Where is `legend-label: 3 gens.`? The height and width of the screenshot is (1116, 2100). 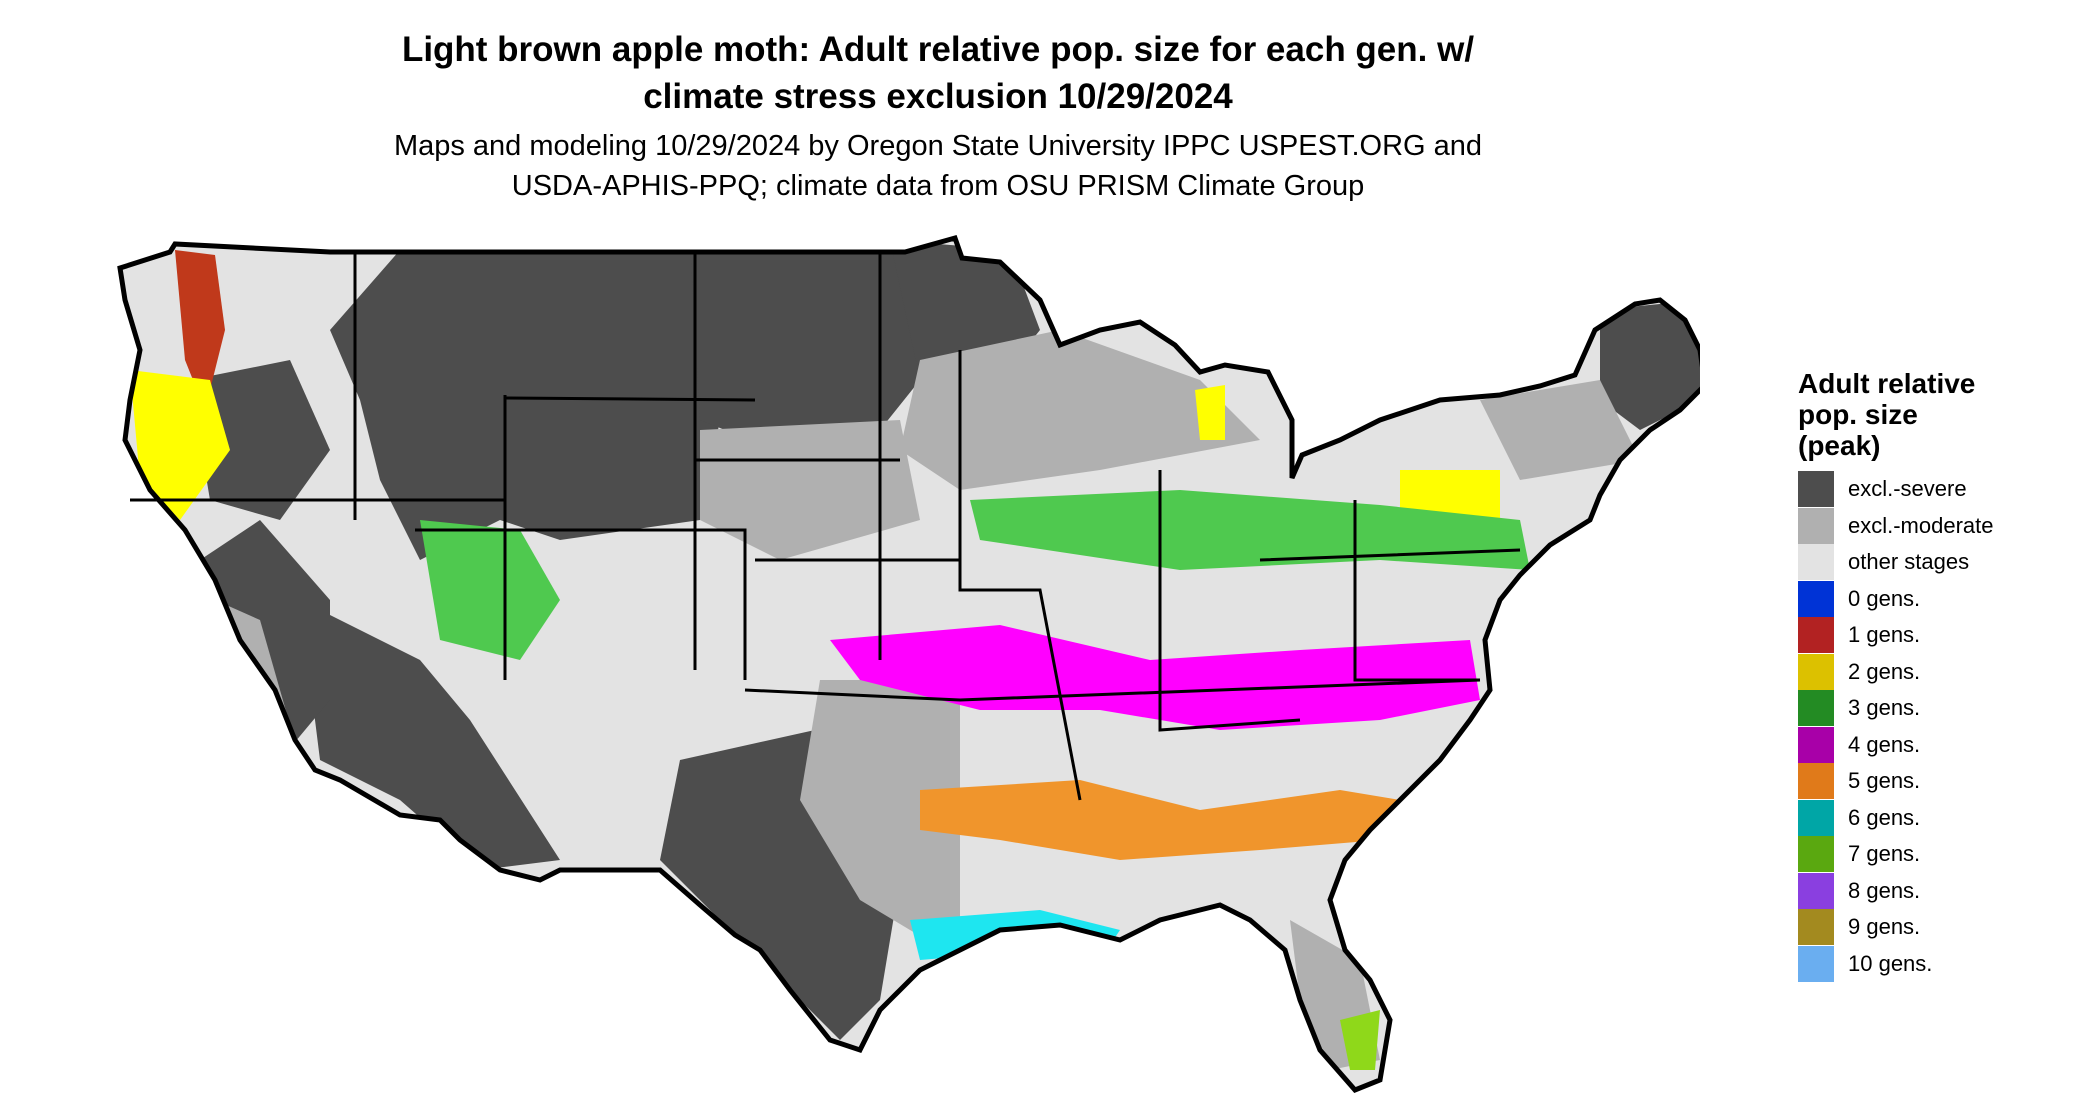 legend-label: 3 gens. is located at coordinates (1884, 708).